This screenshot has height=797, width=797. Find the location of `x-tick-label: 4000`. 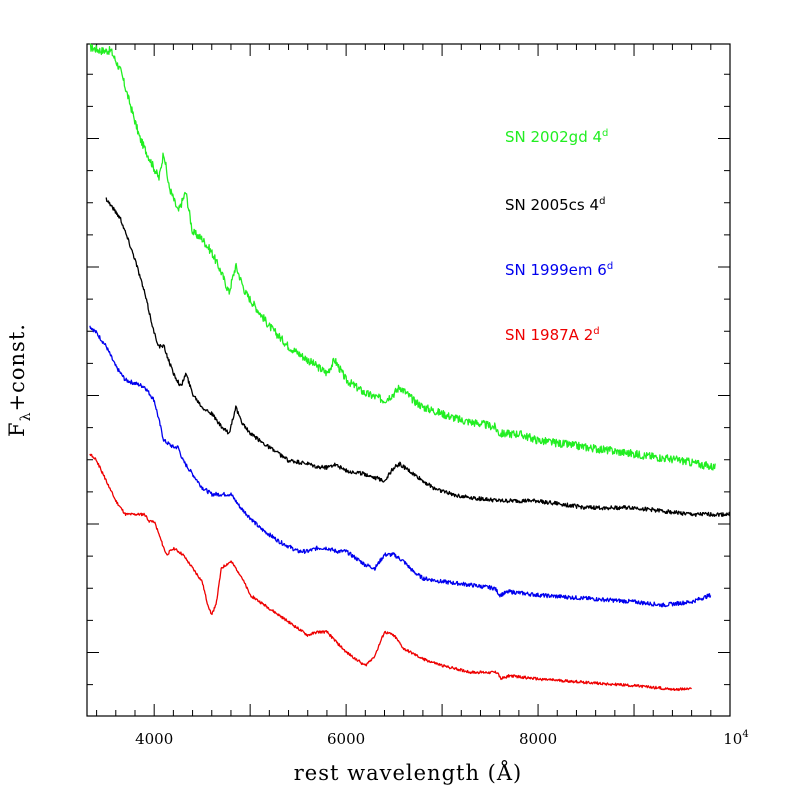

x-tick-label: 4000 is located at coordinates (154, 739).